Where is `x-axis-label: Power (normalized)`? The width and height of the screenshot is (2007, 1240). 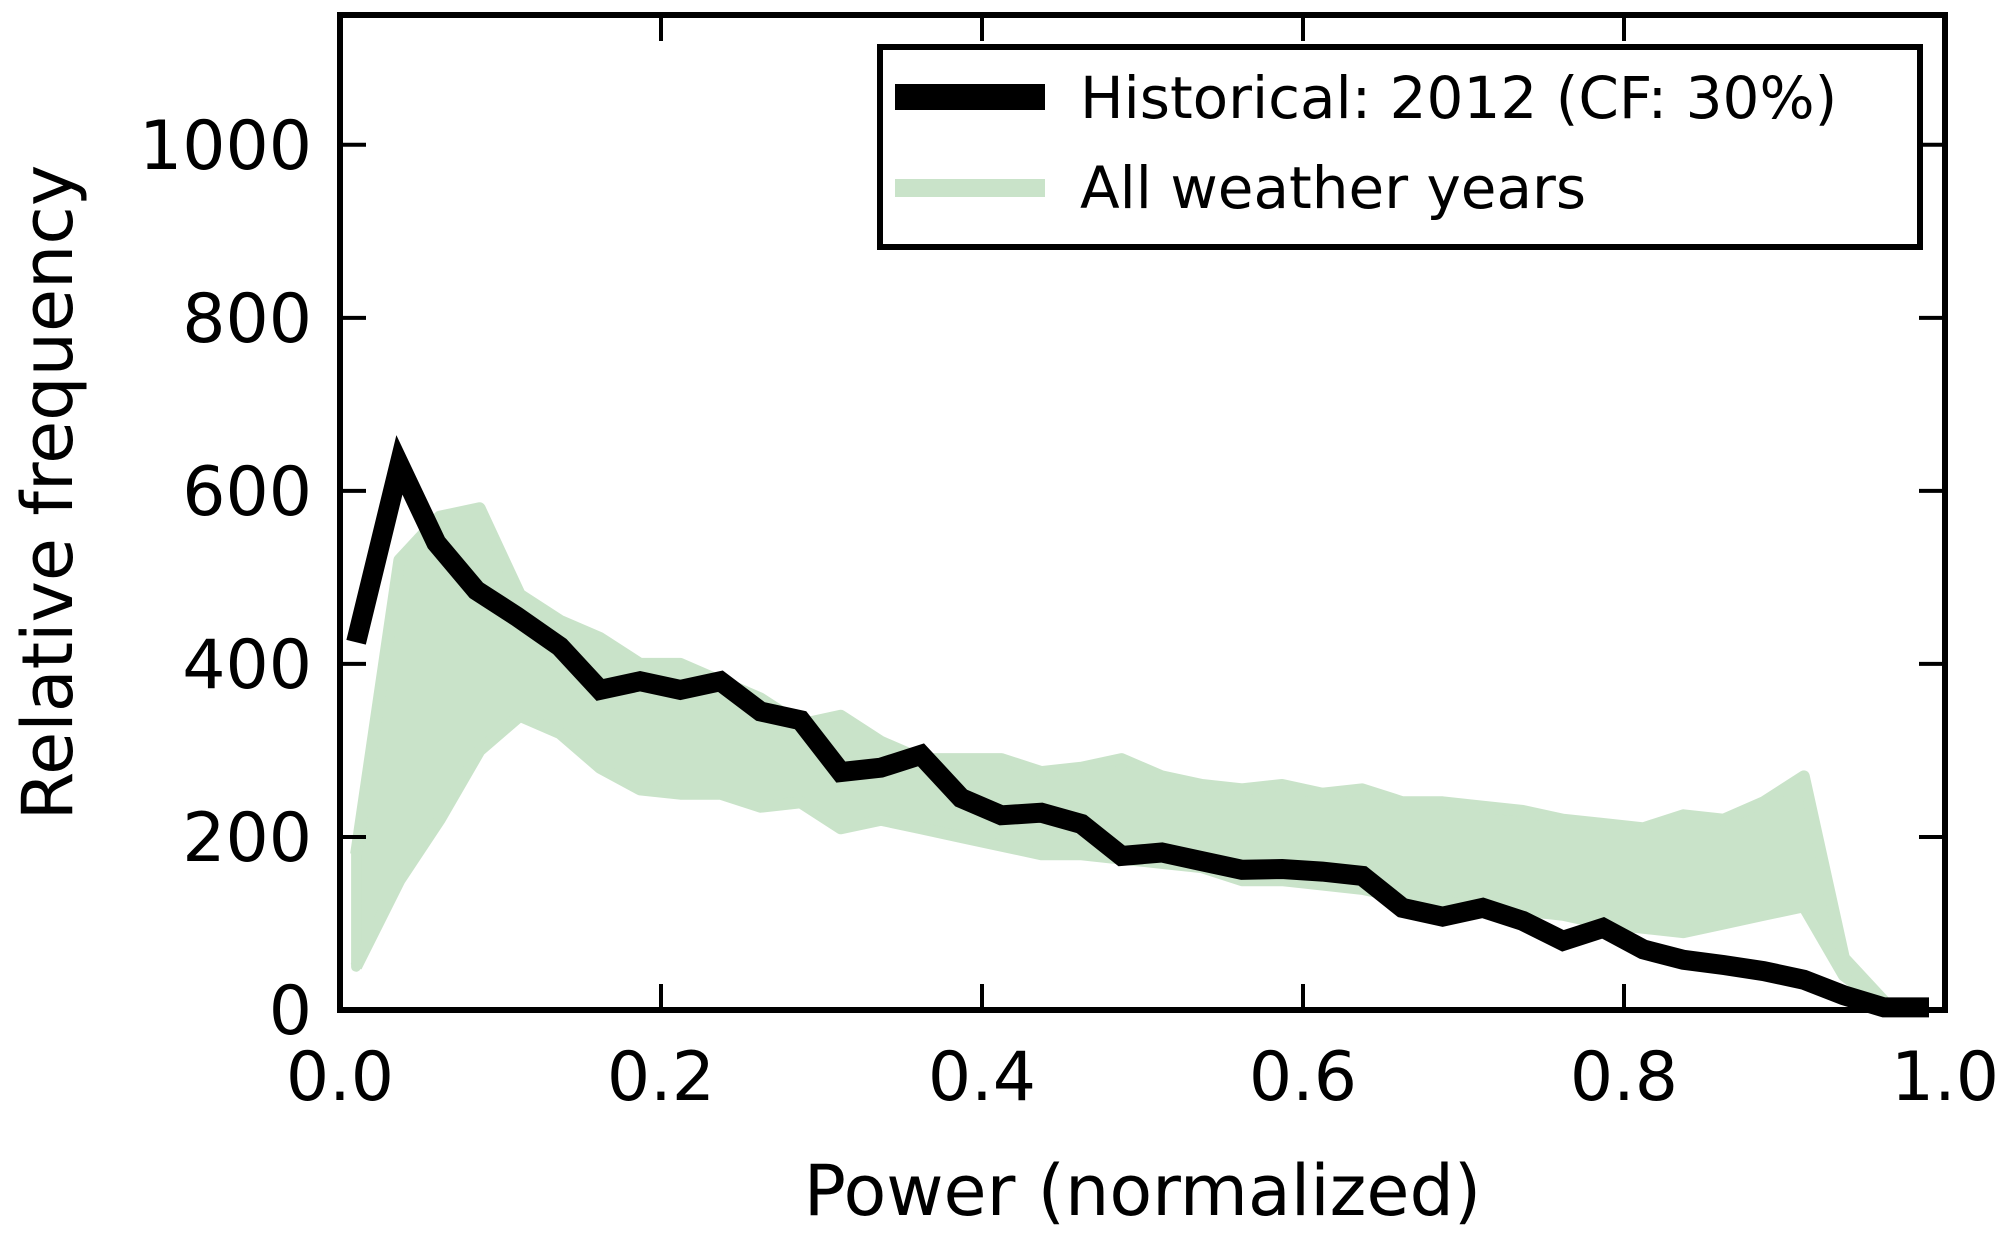
x-axis-label: Power (normalized) is located at coordinates (1142, 1191).